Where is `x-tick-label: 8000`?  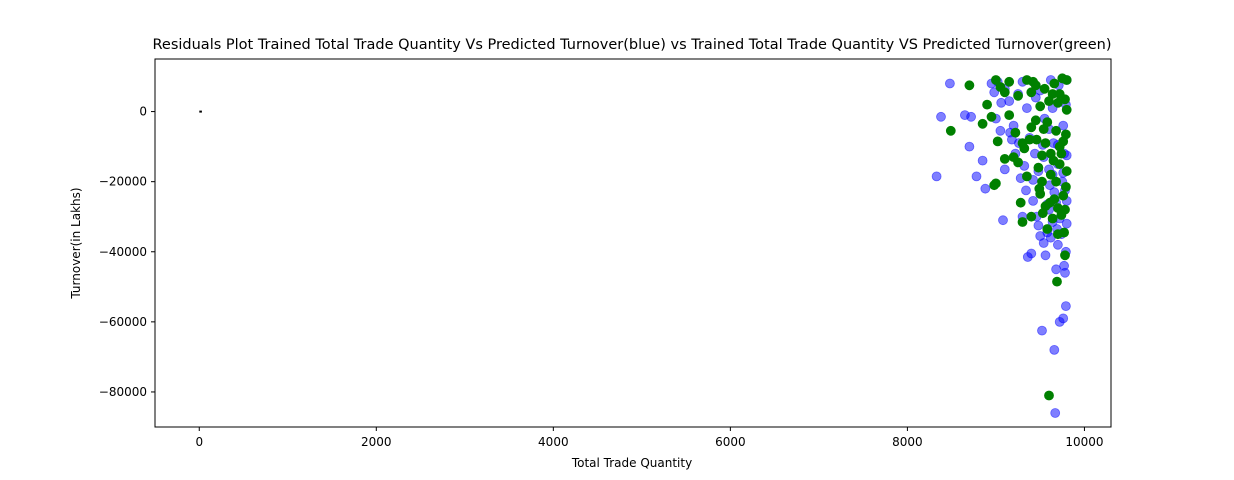
x-tick-label: 8000 is located at coordinates (907, 442).